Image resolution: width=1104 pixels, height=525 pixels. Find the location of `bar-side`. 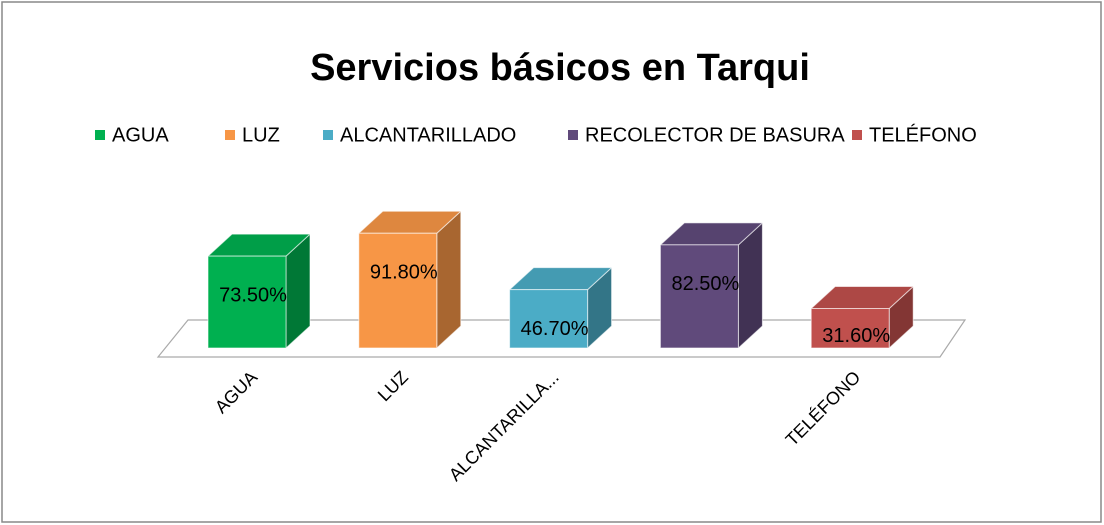

bar-side is located at coordinates (449, 280).